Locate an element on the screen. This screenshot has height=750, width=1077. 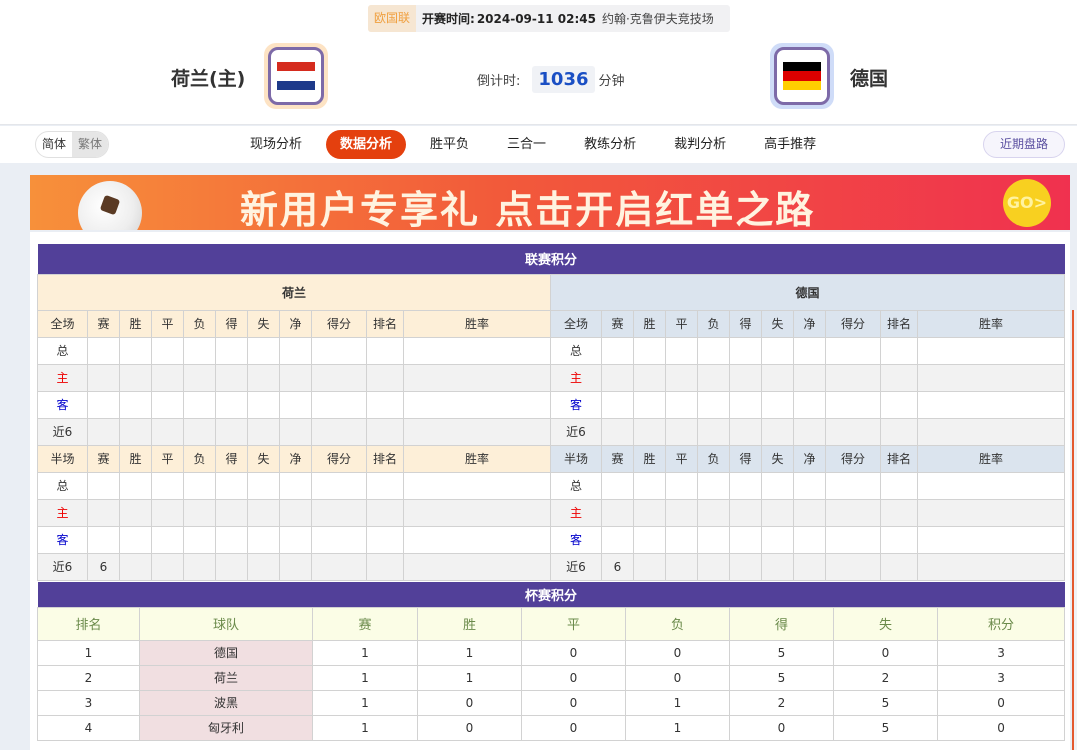
team-cell: 德国 is located at coordinates (226, 652).